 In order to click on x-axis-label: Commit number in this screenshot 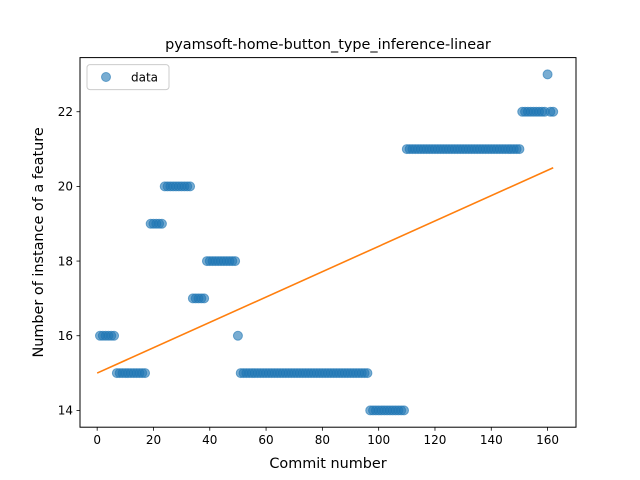, I will do `click(327, 464)`.